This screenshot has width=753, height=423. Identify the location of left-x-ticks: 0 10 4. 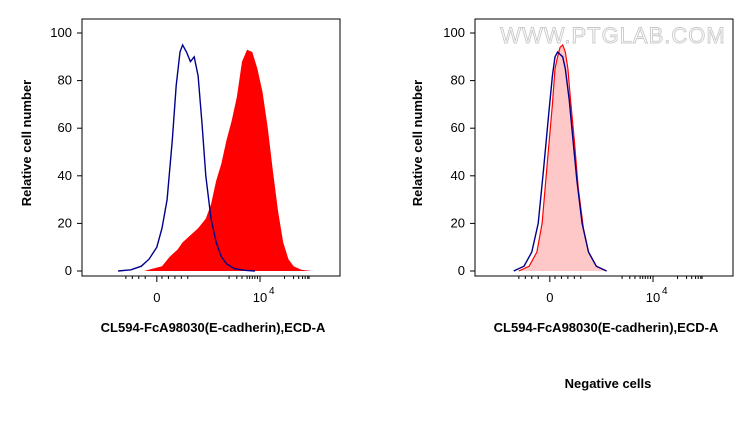
(217, 290).